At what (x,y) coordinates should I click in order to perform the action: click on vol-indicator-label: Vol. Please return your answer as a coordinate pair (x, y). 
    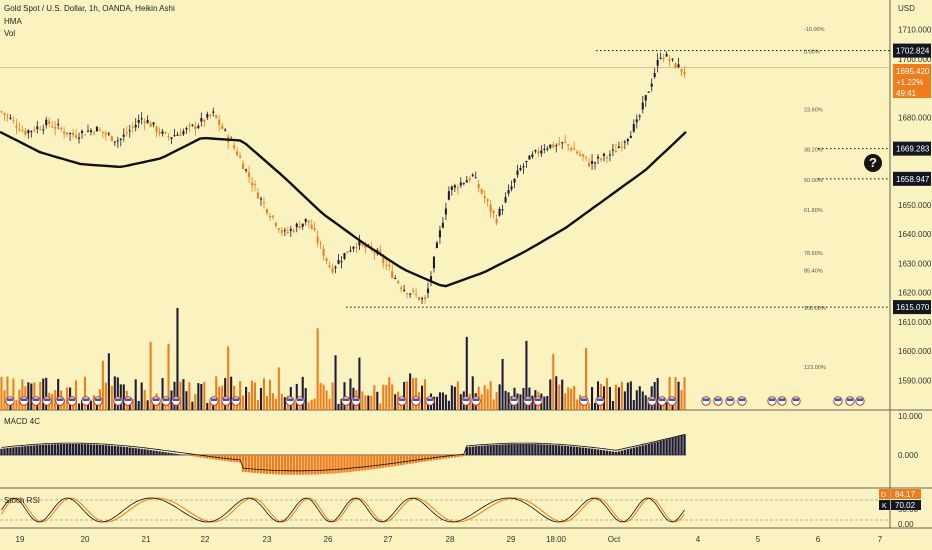
    Looking at the image, I should click on (10, 33).